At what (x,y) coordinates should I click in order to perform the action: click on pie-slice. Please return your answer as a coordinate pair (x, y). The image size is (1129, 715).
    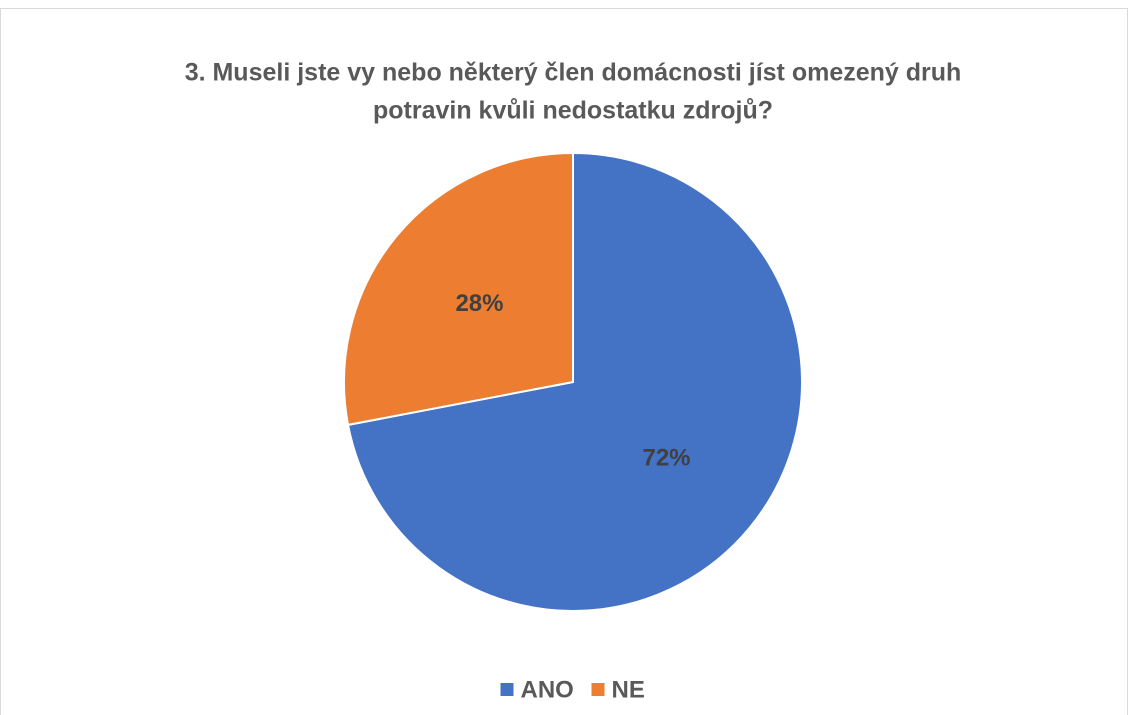
    Looking at the image, I should click on (458, 289).